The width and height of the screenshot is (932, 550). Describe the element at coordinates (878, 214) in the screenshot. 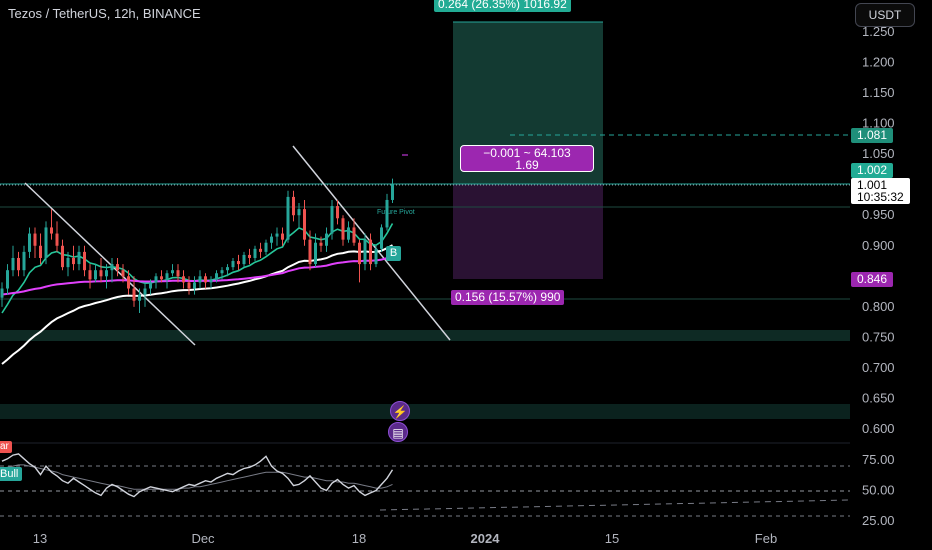

I see `price-tick-label: 0.950` at that location.